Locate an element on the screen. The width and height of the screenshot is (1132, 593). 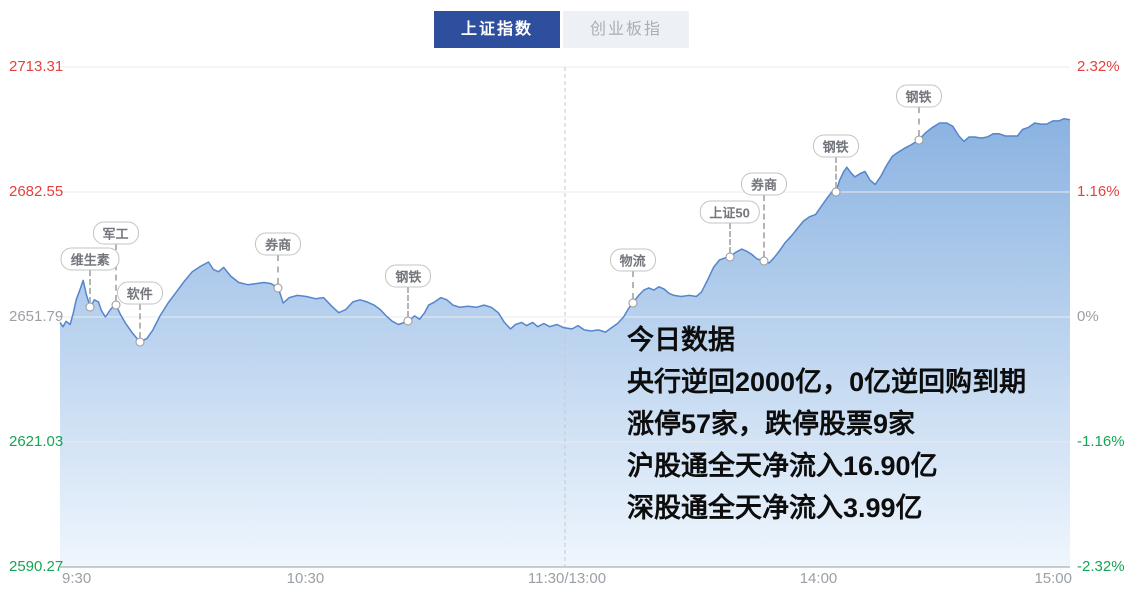
y-axis-price-label: 2713.31 is located at coordinates (36, 66).